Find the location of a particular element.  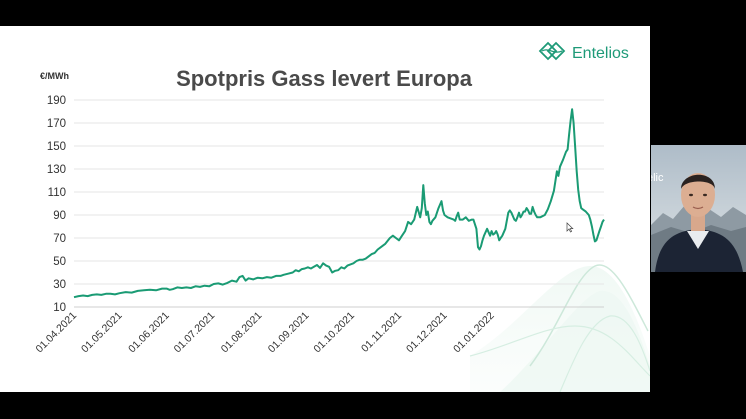

chart-title: Spotpris Gass levert Europa is located at coordinates (324, 78).